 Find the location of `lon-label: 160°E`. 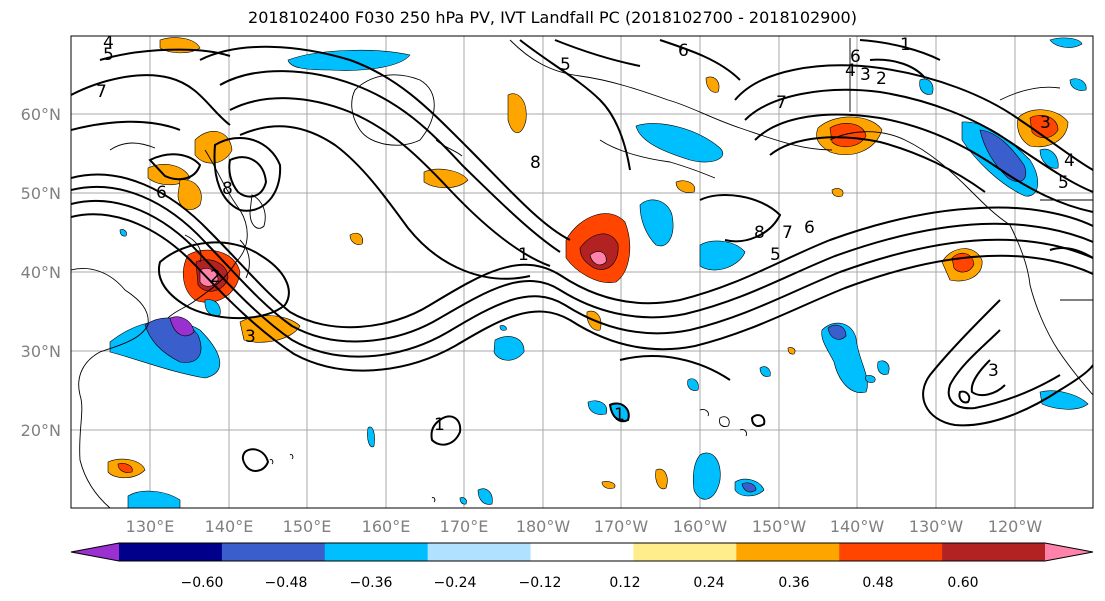

lon-label: 160°E is located at coordinates (386, 526).